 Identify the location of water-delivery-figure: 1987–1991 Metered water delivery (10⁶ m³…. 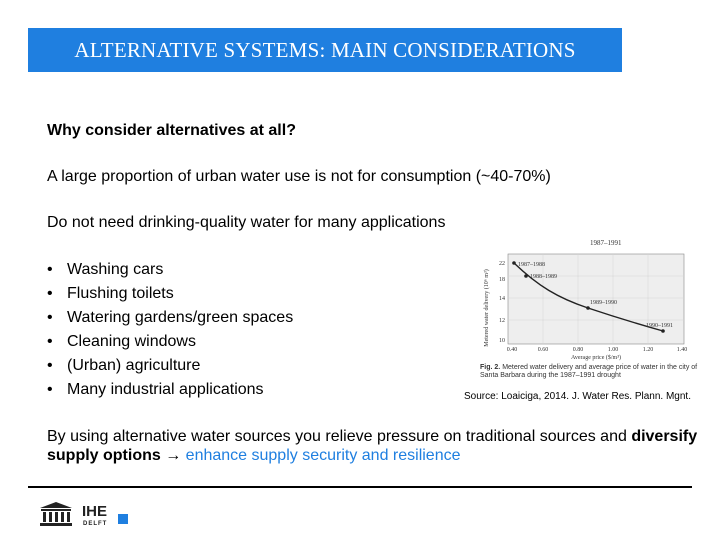
(585, 300).